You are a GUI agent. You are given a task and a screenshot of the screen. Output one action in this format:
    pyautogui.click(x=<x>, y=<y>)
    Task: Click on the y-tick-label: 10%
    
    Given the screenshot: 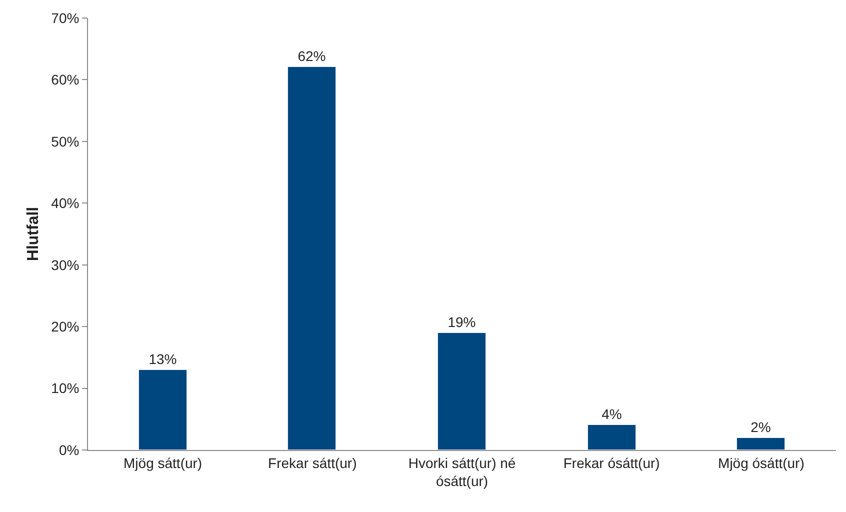 What is the action you would take?
    pyautogui.click(x=65, y=388)
    